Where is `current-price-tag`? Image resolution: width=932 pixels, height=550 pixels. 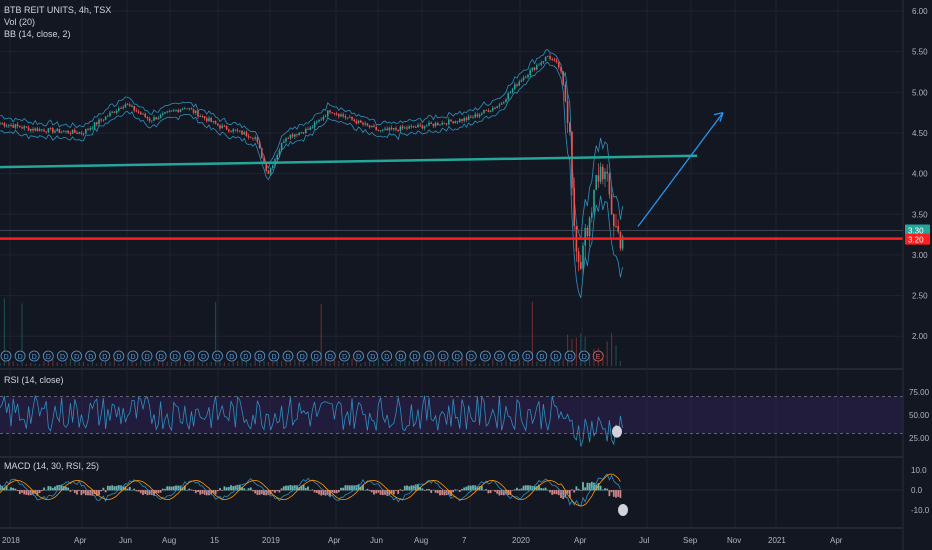
current-price-tag is located at coordinates (917, 230).